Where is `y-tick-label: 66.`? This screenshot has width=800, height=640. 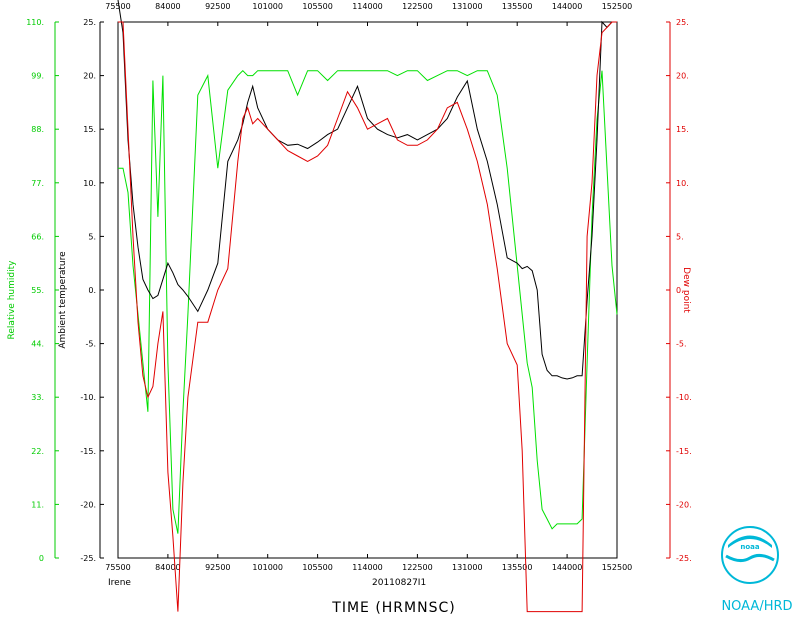 y-tick-label: 66. is located at coordinates (37, 236).